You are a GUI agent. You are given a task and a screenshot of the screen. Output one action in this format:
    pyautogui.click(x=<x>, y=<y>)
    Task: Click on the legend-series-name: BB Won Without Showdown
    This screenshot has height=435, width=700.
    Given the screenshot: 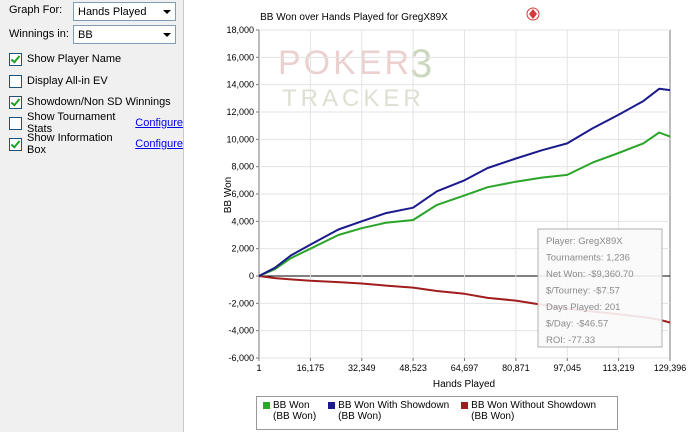 What is the action you would take?
    pyautogui.click(x=534, y=405)
    